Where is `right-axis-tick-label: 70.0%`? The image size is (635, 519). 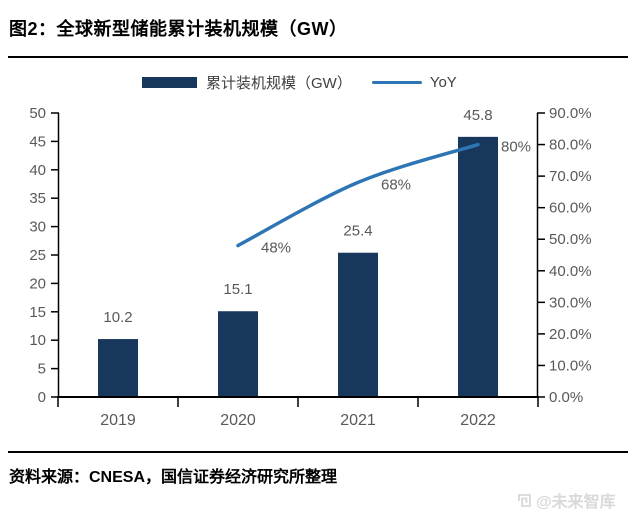 right-axis-tick-label: 70.0% is located at coordinates (570, 176).